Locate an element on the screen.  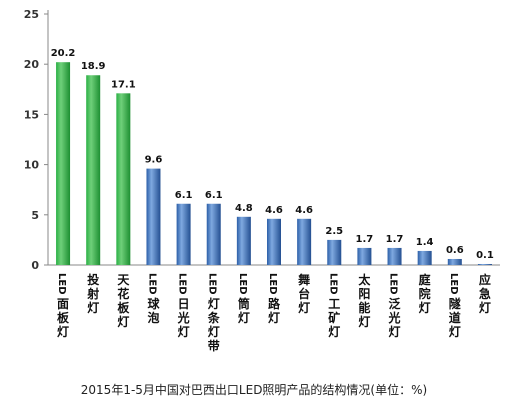
data-label: 20.2 is located at coordinates (63, 53).